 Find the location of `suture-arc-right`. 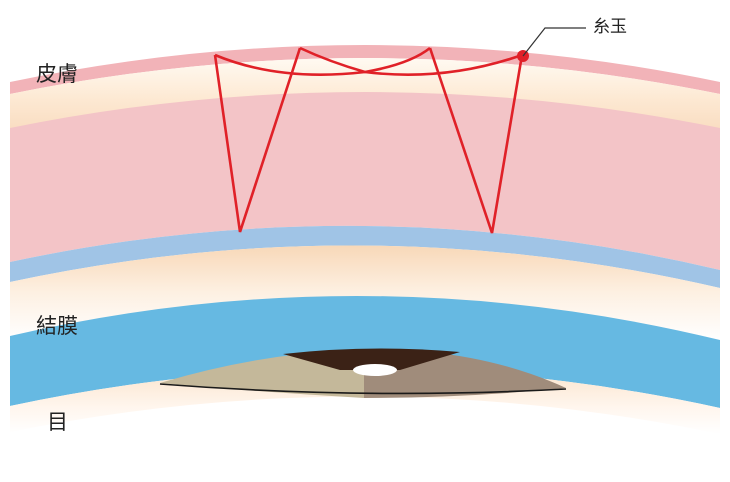

suture-arc-right is located at coordinates (411, 61).